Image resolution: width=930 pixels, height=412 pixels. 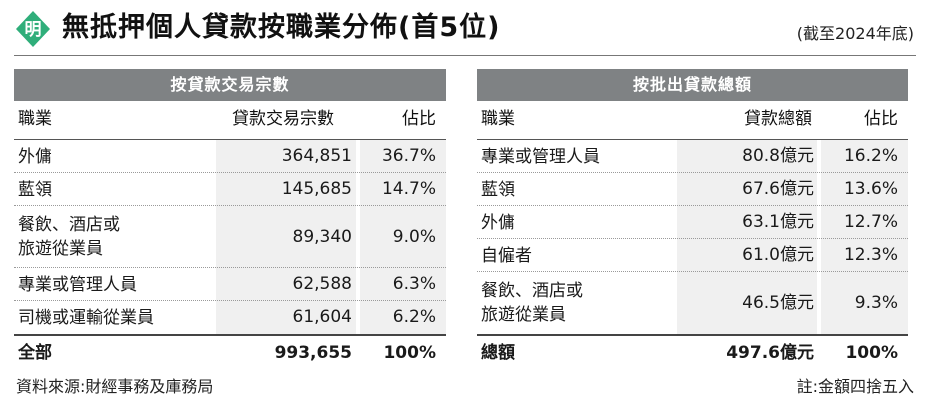 What do you see at coordinates (778, 303) in the screenshot?
I see `value-cell: 46.5億元` at bounding box center [778, 303].